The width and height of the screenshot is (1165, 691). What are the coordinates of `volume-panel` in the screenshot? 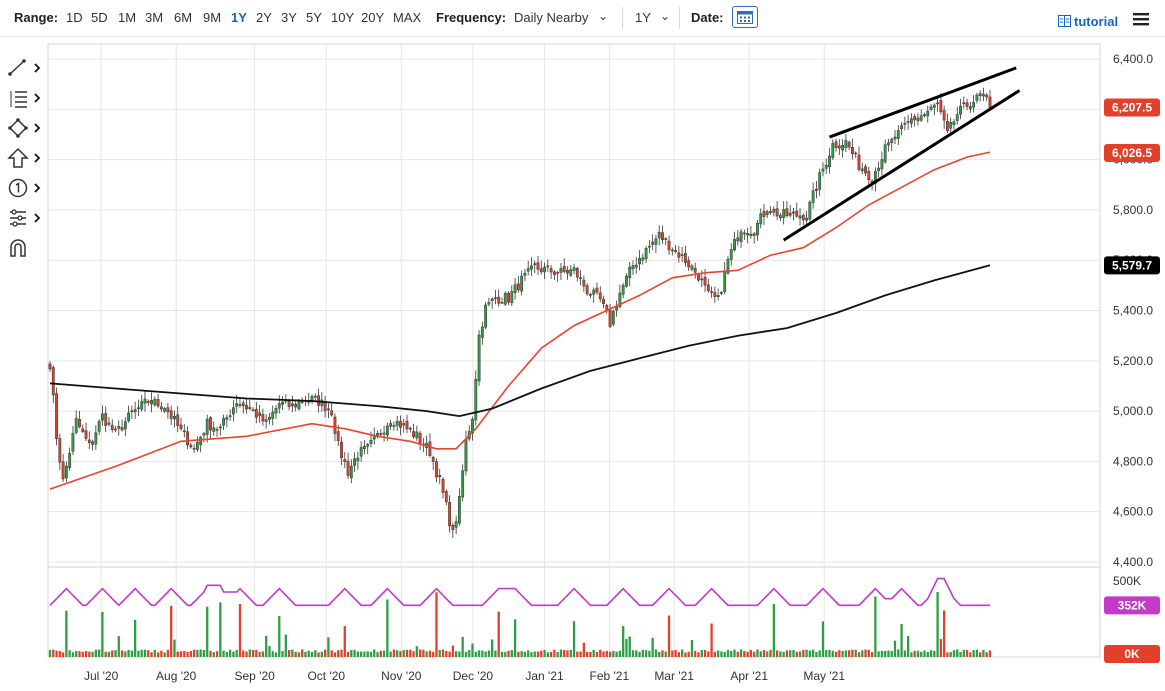 It's located at (520, 617).